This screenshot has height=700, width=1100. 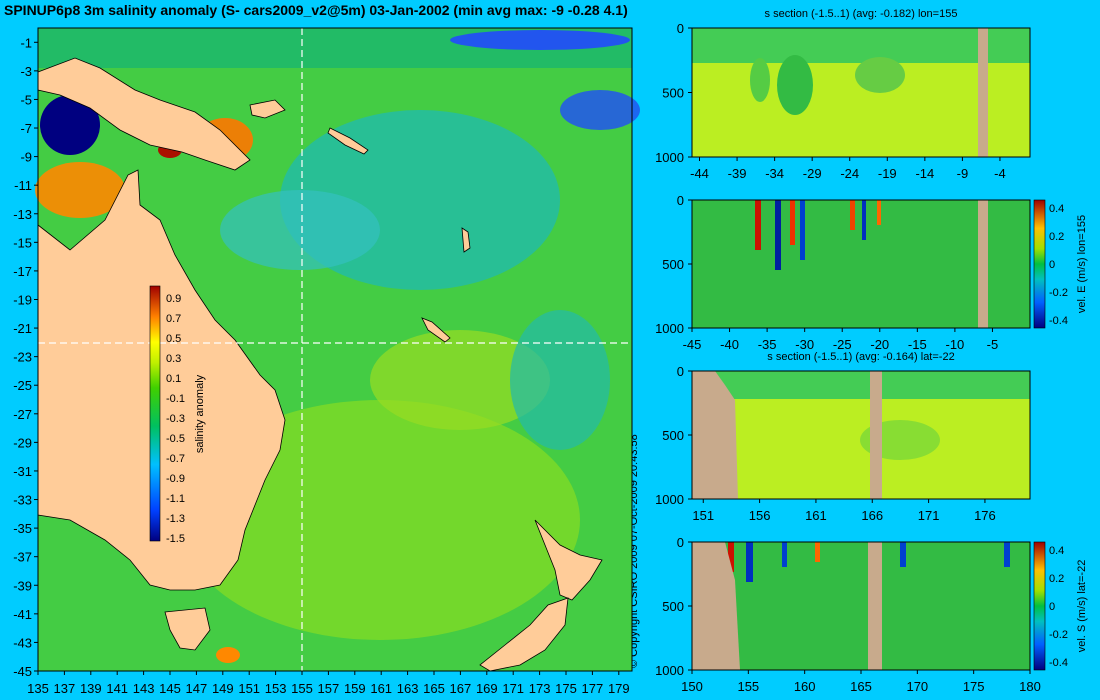 I want to click on map-x-tick-label: 155, so click(x=302, y=688).